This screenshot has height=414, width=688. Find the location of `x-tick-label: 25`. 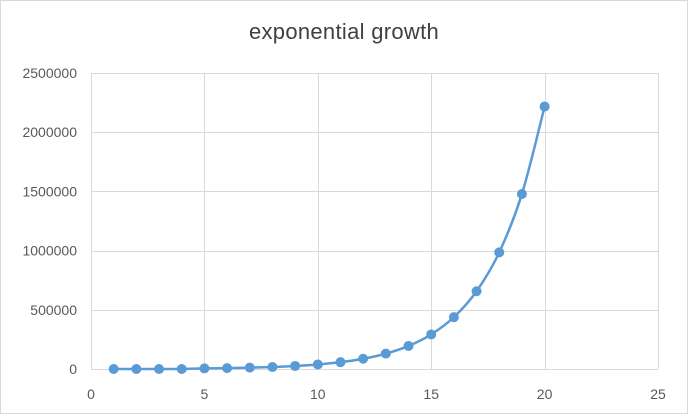

x-tick-label: 25 is located at coordinates (658, 394).